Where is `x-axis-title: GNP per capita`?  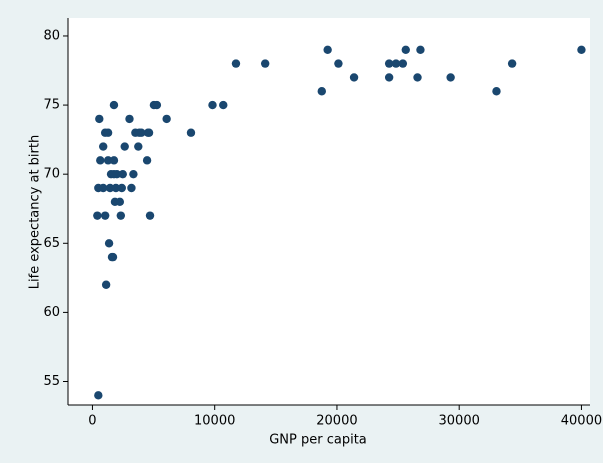 x-axis-title: GNP per capita is located at coordinates (318, 440).